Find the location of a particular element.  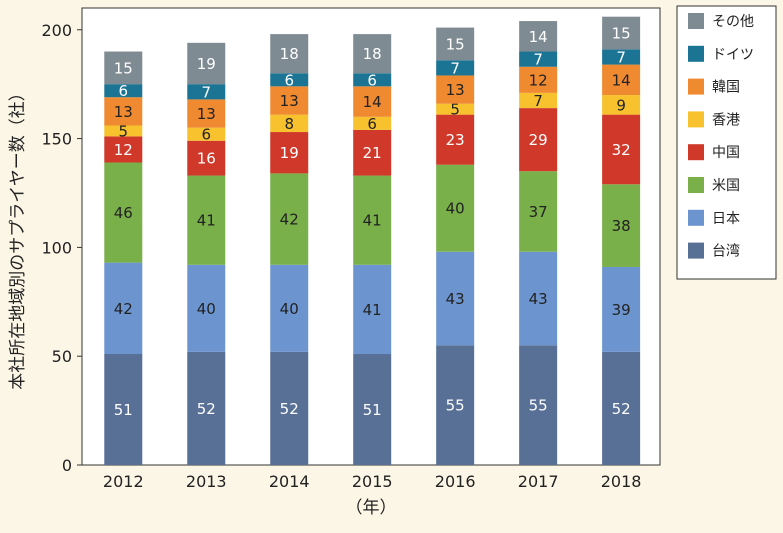

legend-item: 台湾 is located at coordinates (726, 251).